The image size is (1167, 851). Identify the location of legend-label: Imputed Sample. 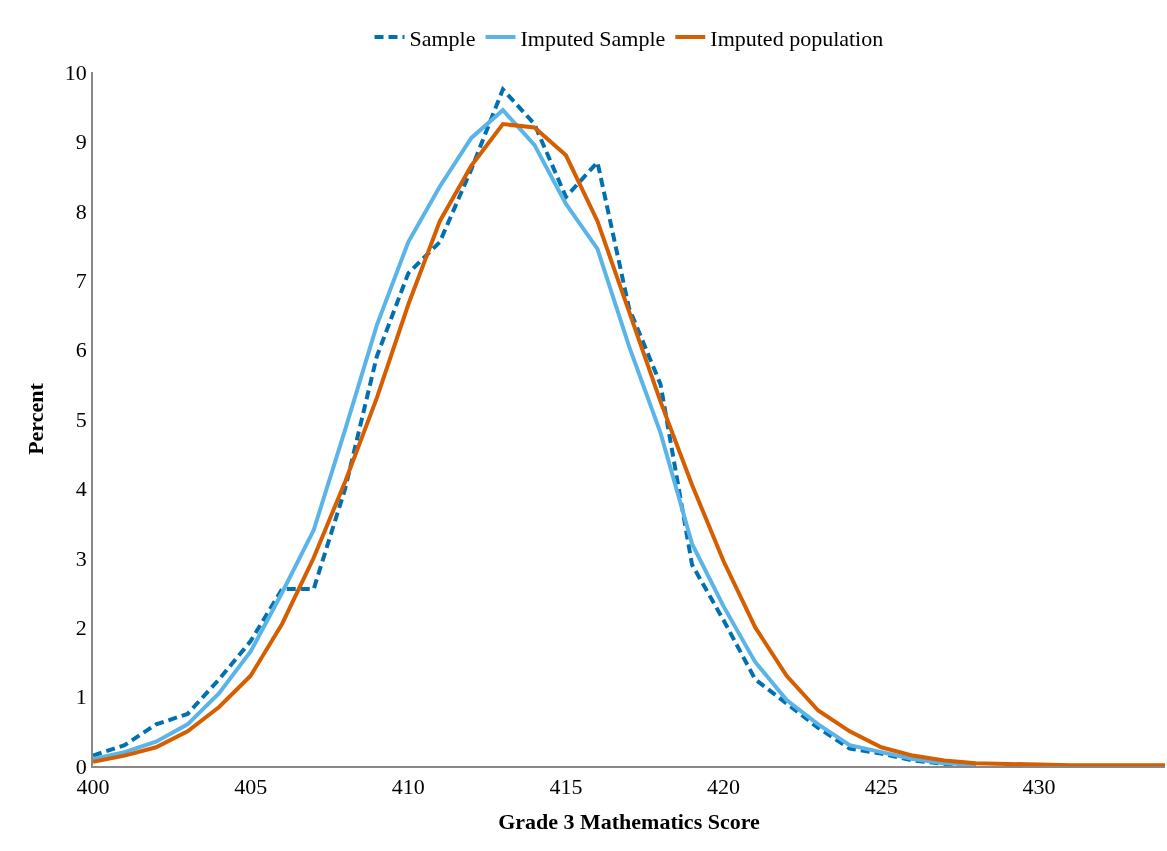
(593, 38).